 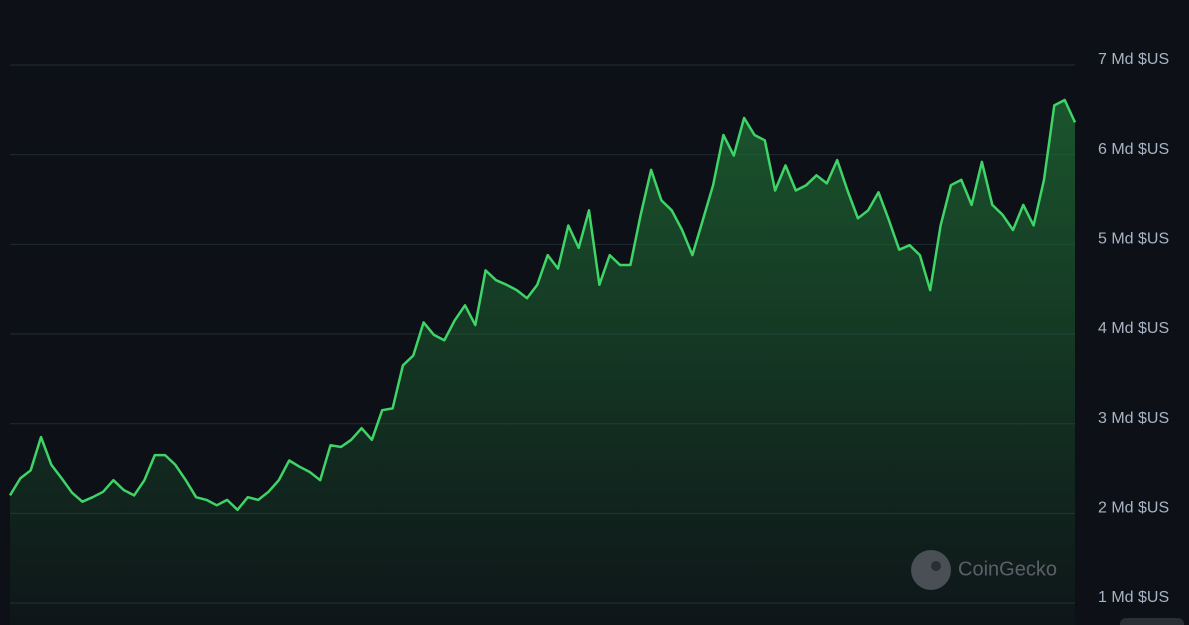 I want to click on y-tick-label: 4 Md $US, so click(x=1133, y=328).